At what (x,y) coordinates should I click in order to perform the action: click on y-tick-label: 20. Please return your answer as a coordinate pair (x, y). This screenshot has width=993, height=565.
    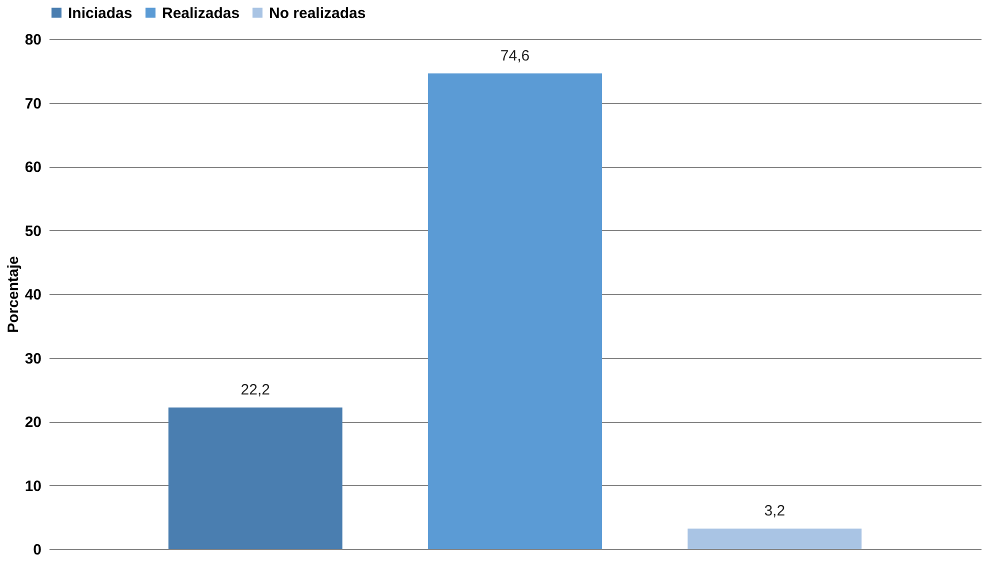
    Looking at the image, I should click on (33, 422).